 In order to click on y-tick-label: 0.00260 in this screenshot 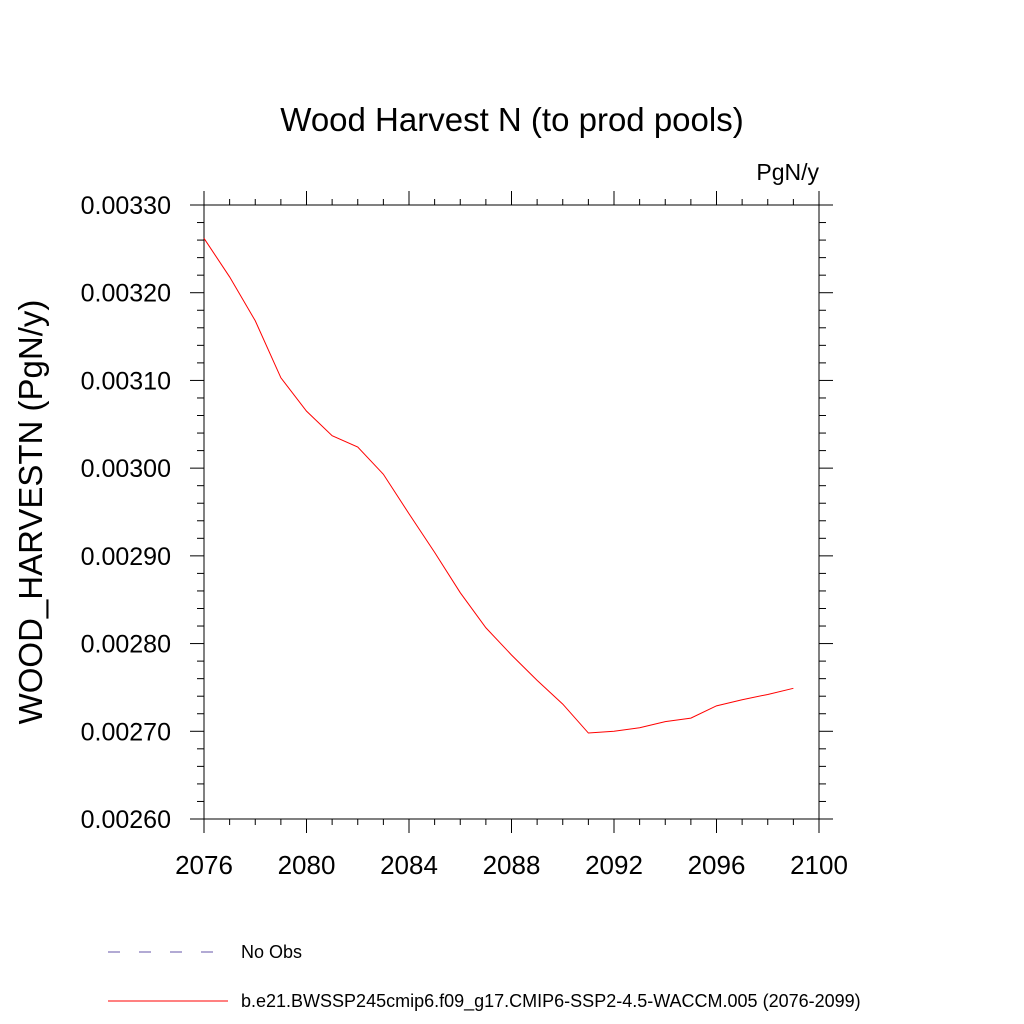, I will do `click(126, 820)`.